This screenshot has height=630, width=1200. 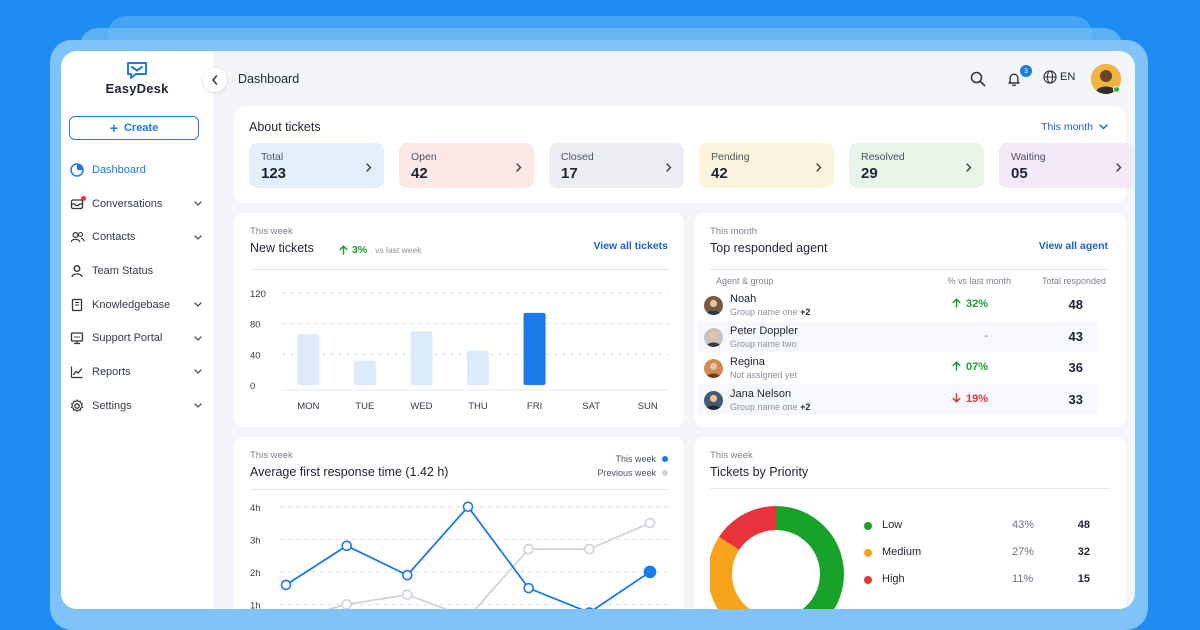 What do you see at coordinates (349, 472) in the screenshot?
I see `avg-response-title: Average first response time (1.42 h)` at bounding box center [349, 472].